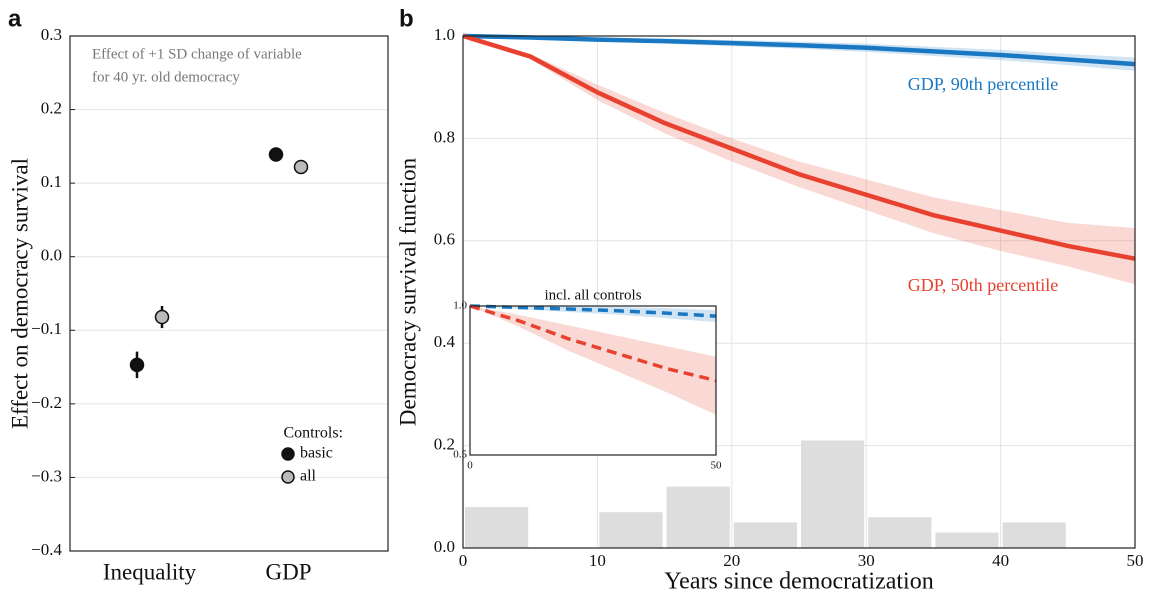 Image resolution: width=1149 pixels, height=597 pixels. I want to click on y-tick-label: −0.4, so click(46, 549).